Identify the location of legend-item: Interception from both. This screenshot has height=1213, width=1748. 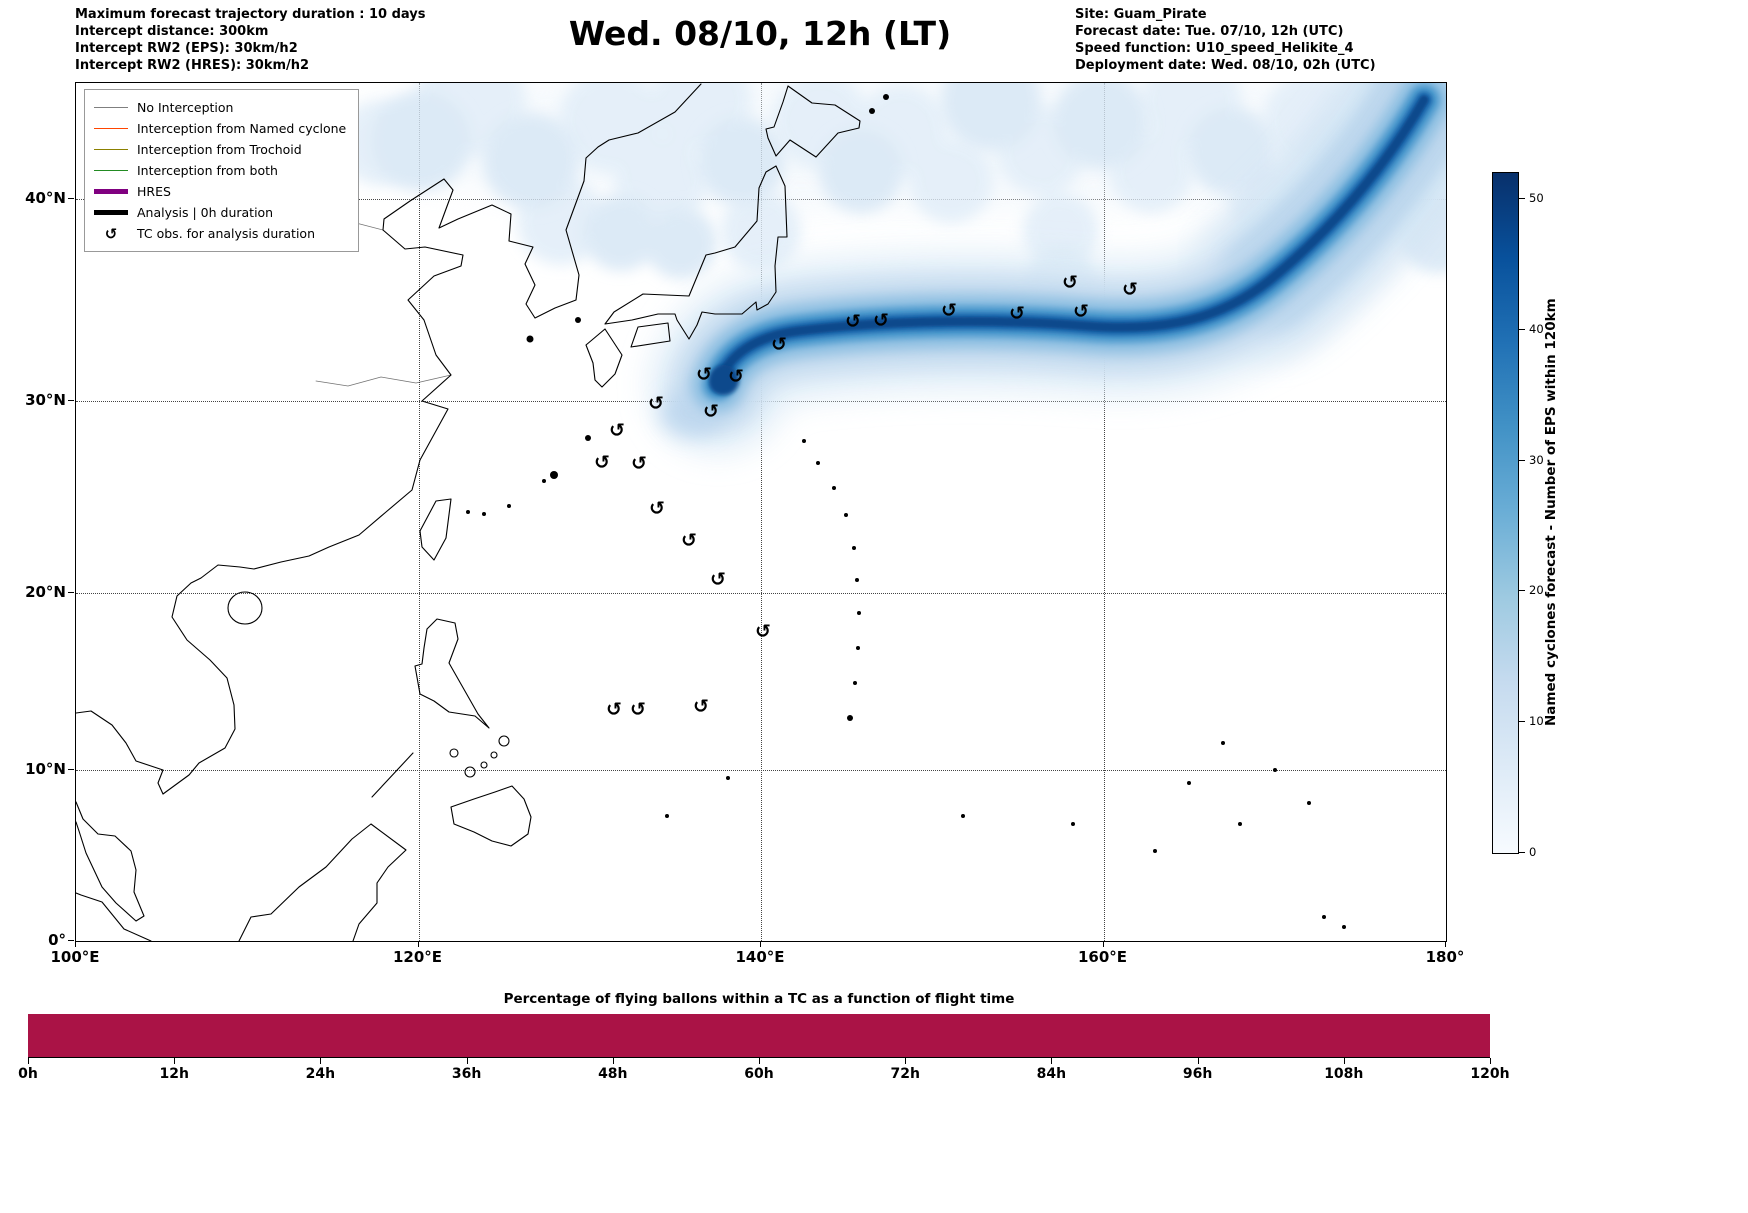
(220, 170).